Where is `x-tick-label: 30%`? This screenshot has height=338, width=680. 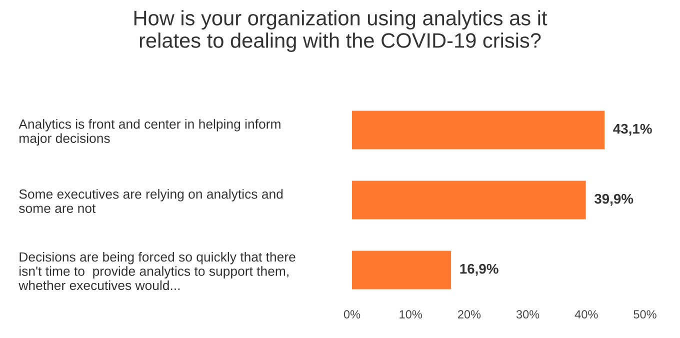
x-tick-label: 30% is located at coordinates (528, 314).